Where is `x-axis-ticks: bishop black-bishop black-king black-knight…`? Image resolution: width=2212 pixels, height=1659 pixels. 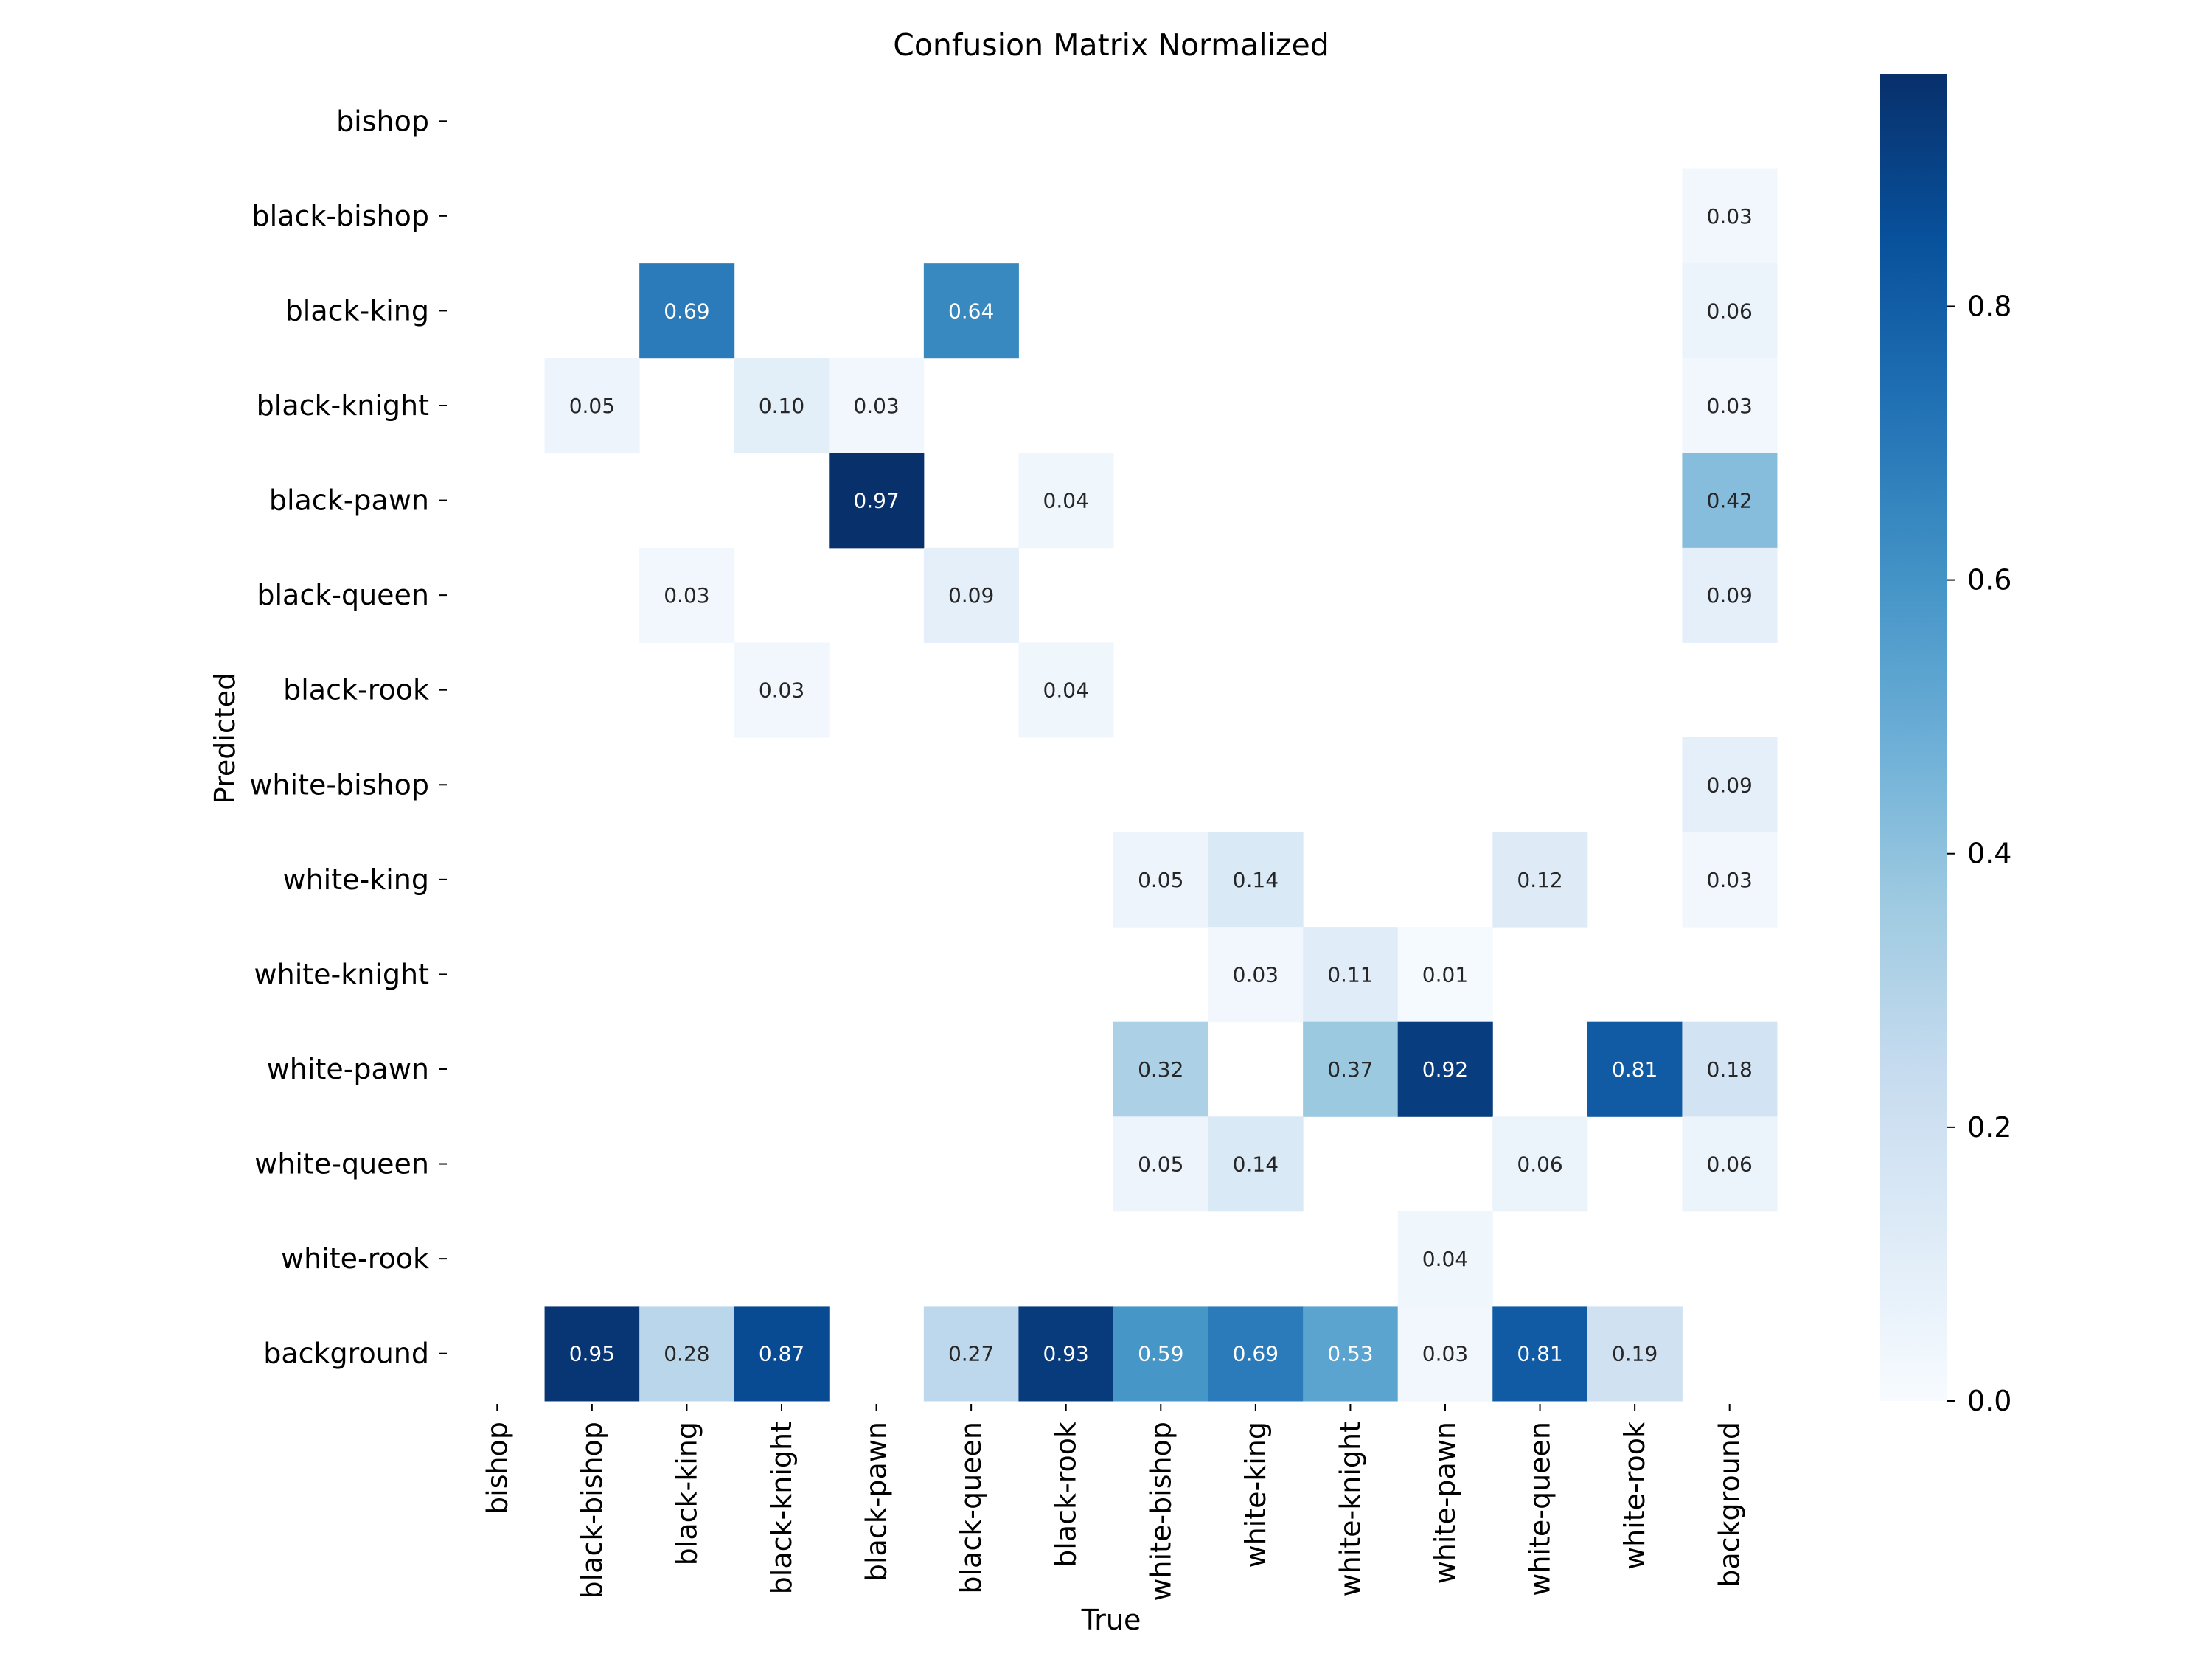
x-axis-ticks: bishop black-bishop black-king black-knight… is located at coordinates (1113, 1502).